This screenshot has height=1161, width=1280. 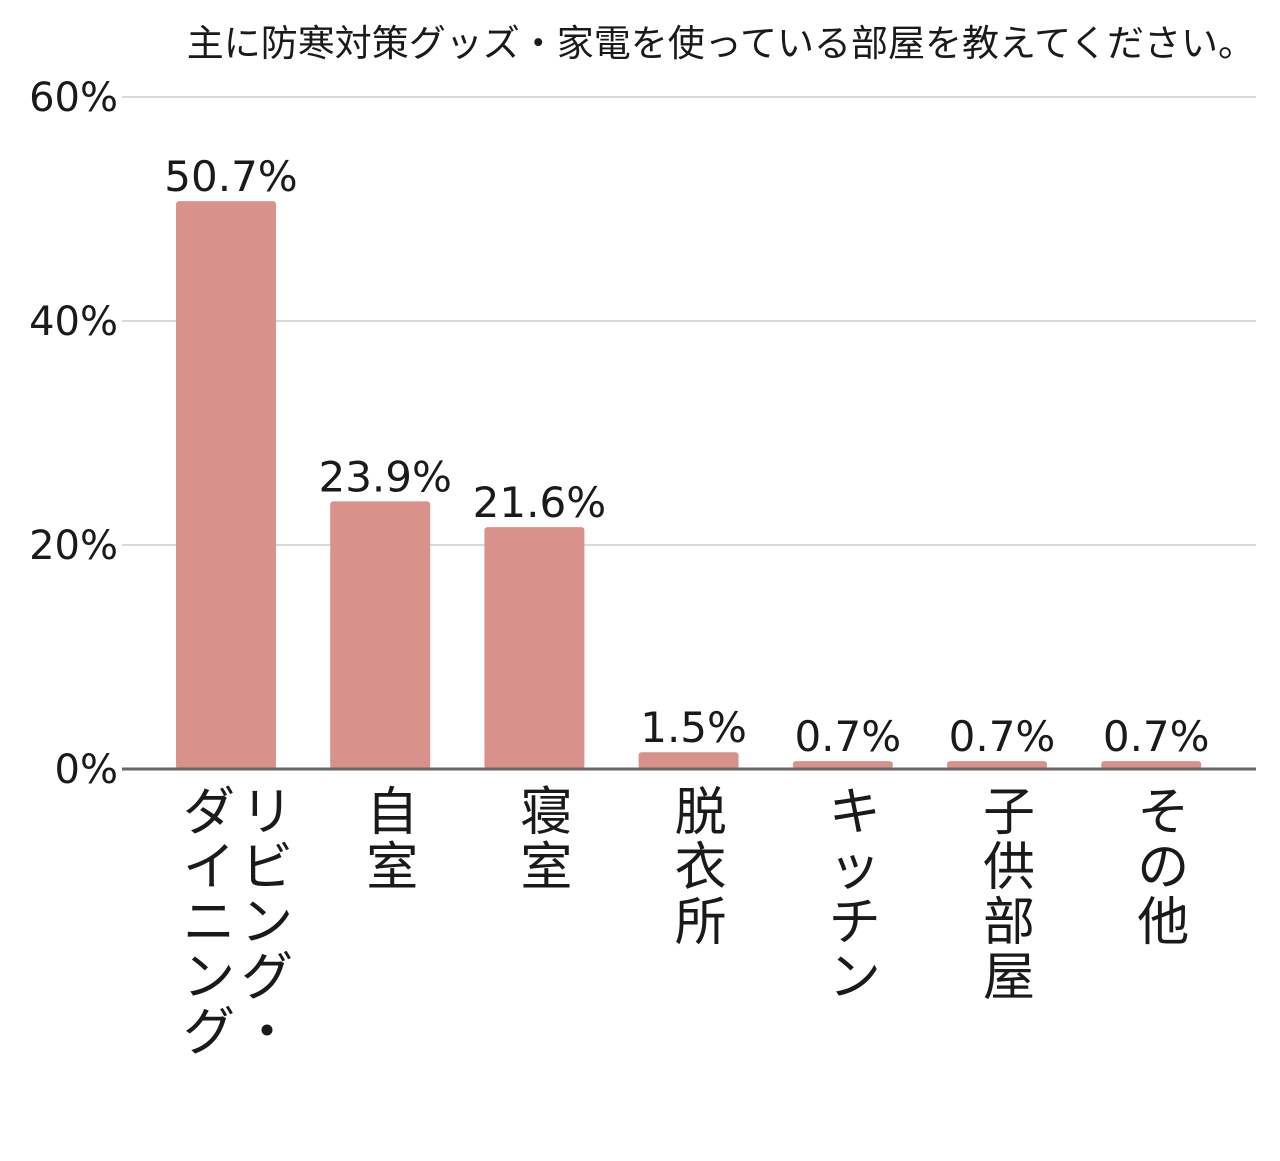 I want to click on data-label: 1.5%, so click(x=693, y=727).